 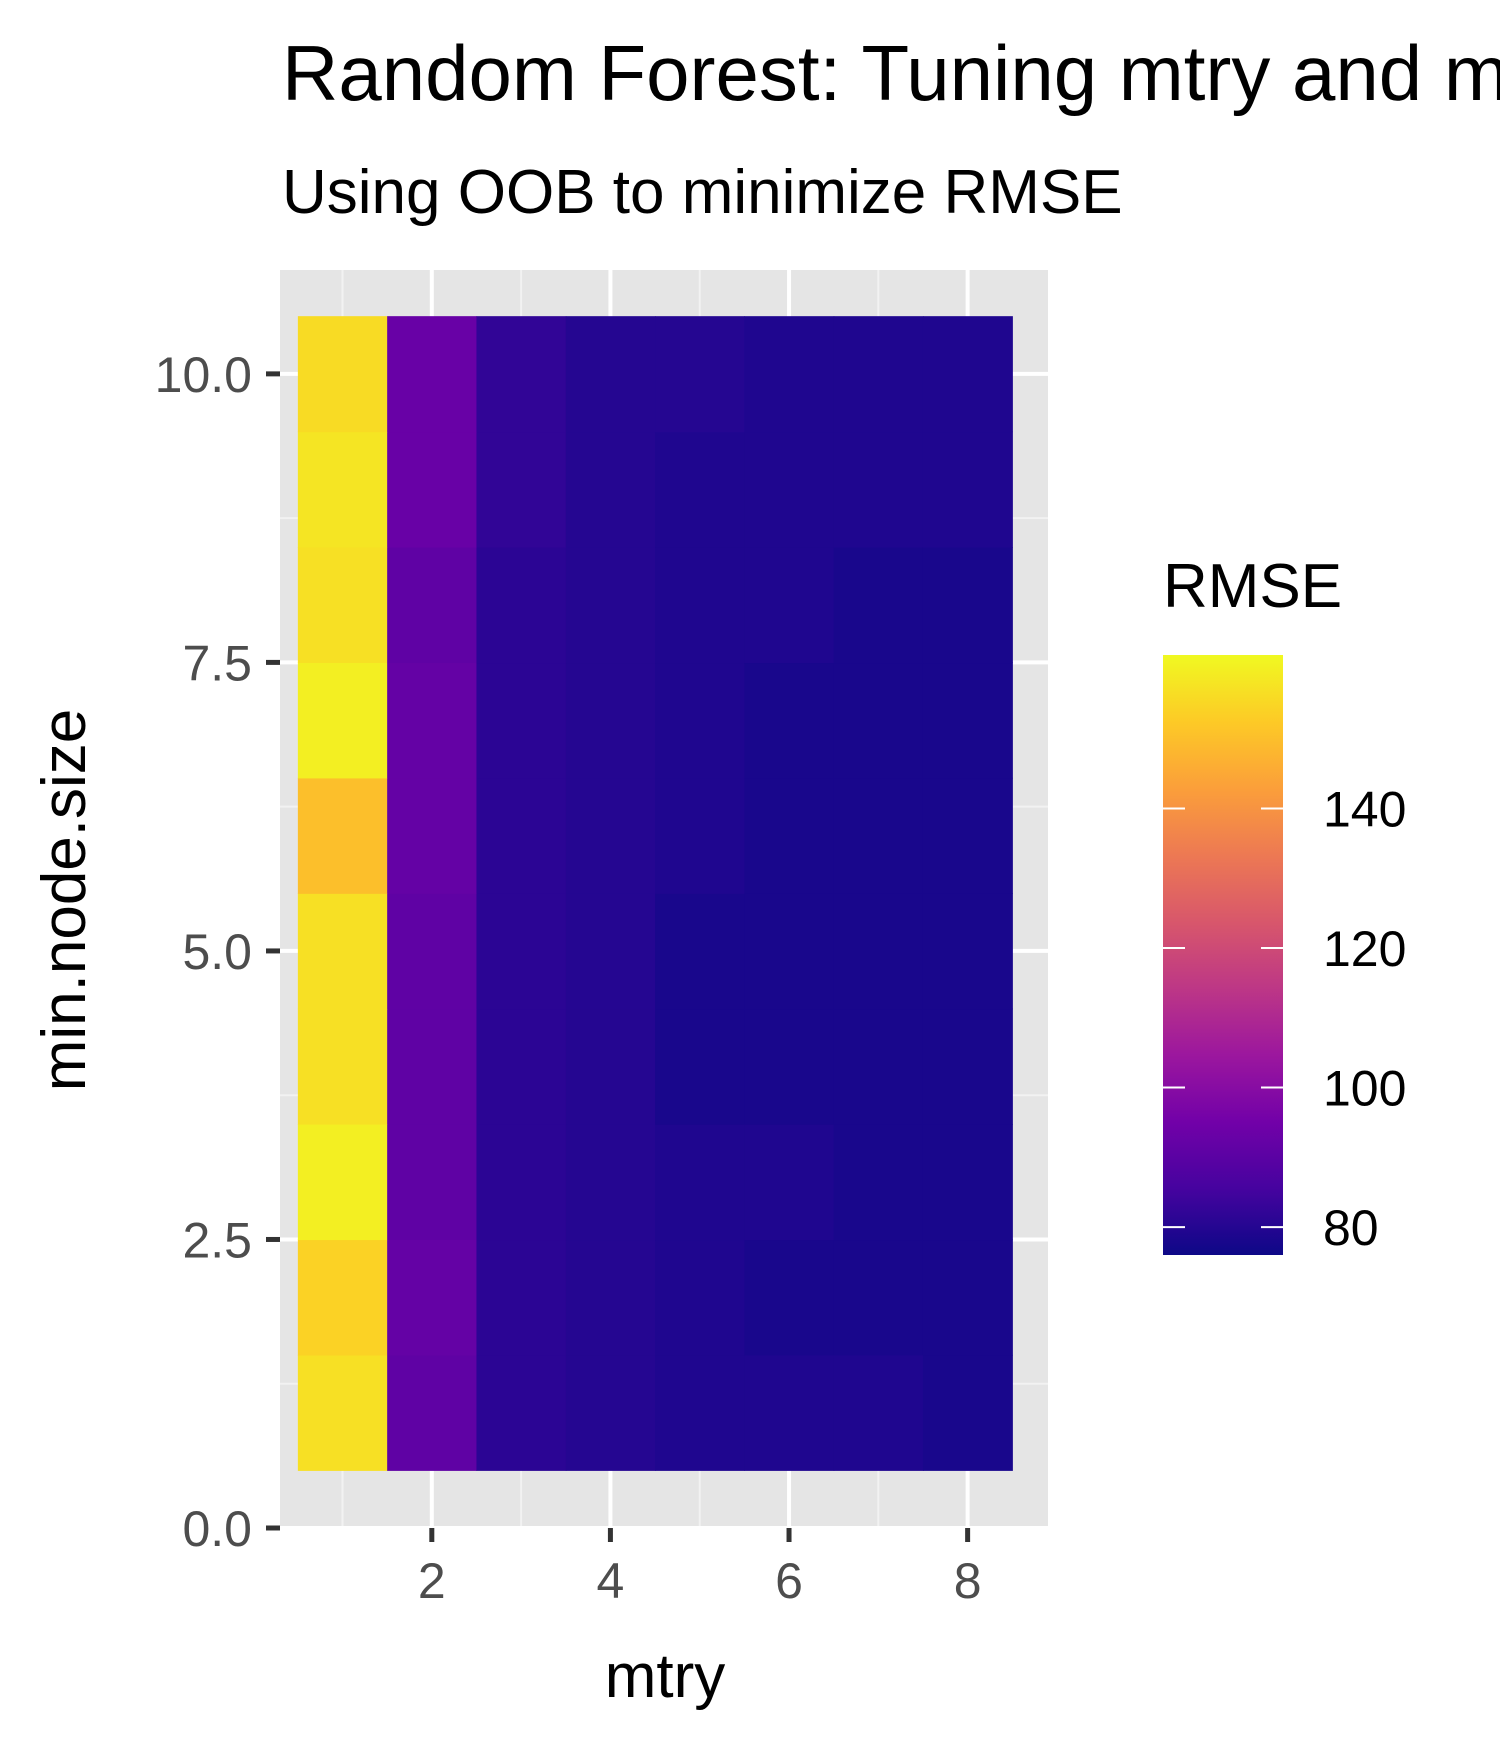 What do you see at coordinates (217, 1240) in the screenshot?
I see `y-tick-label: 2.5` at bounding box center [217, 1240].